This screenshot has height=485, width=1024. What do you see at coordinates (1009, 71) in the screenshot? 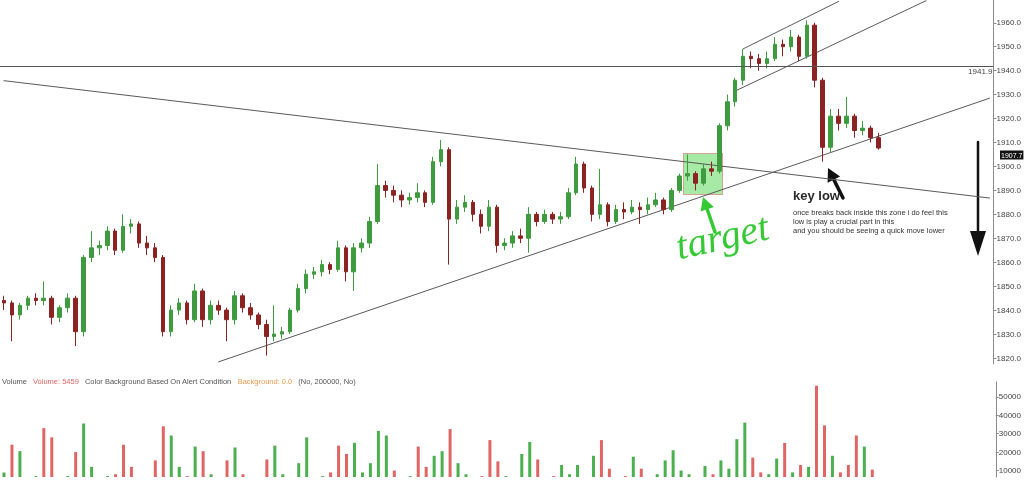
I see `y-tick-label: 1940.0` at bounding box center [1009, 71].